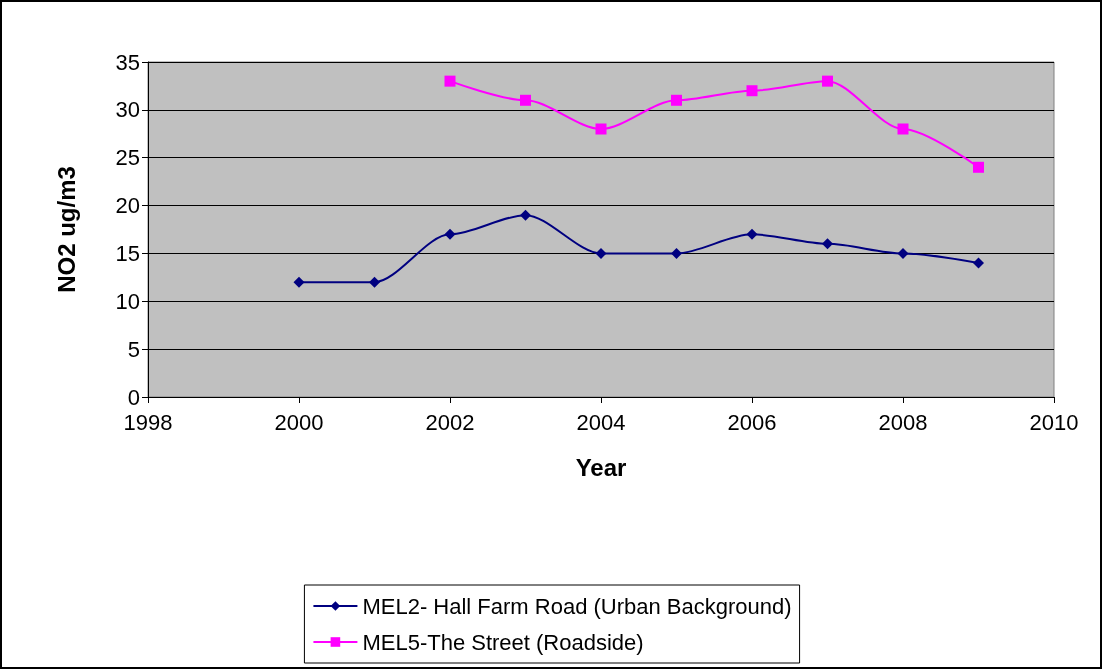  What do you see at coordinates (127, 253) in the screenshot?
I see `y-tick-label: 15` at bounding box center [127, 253].